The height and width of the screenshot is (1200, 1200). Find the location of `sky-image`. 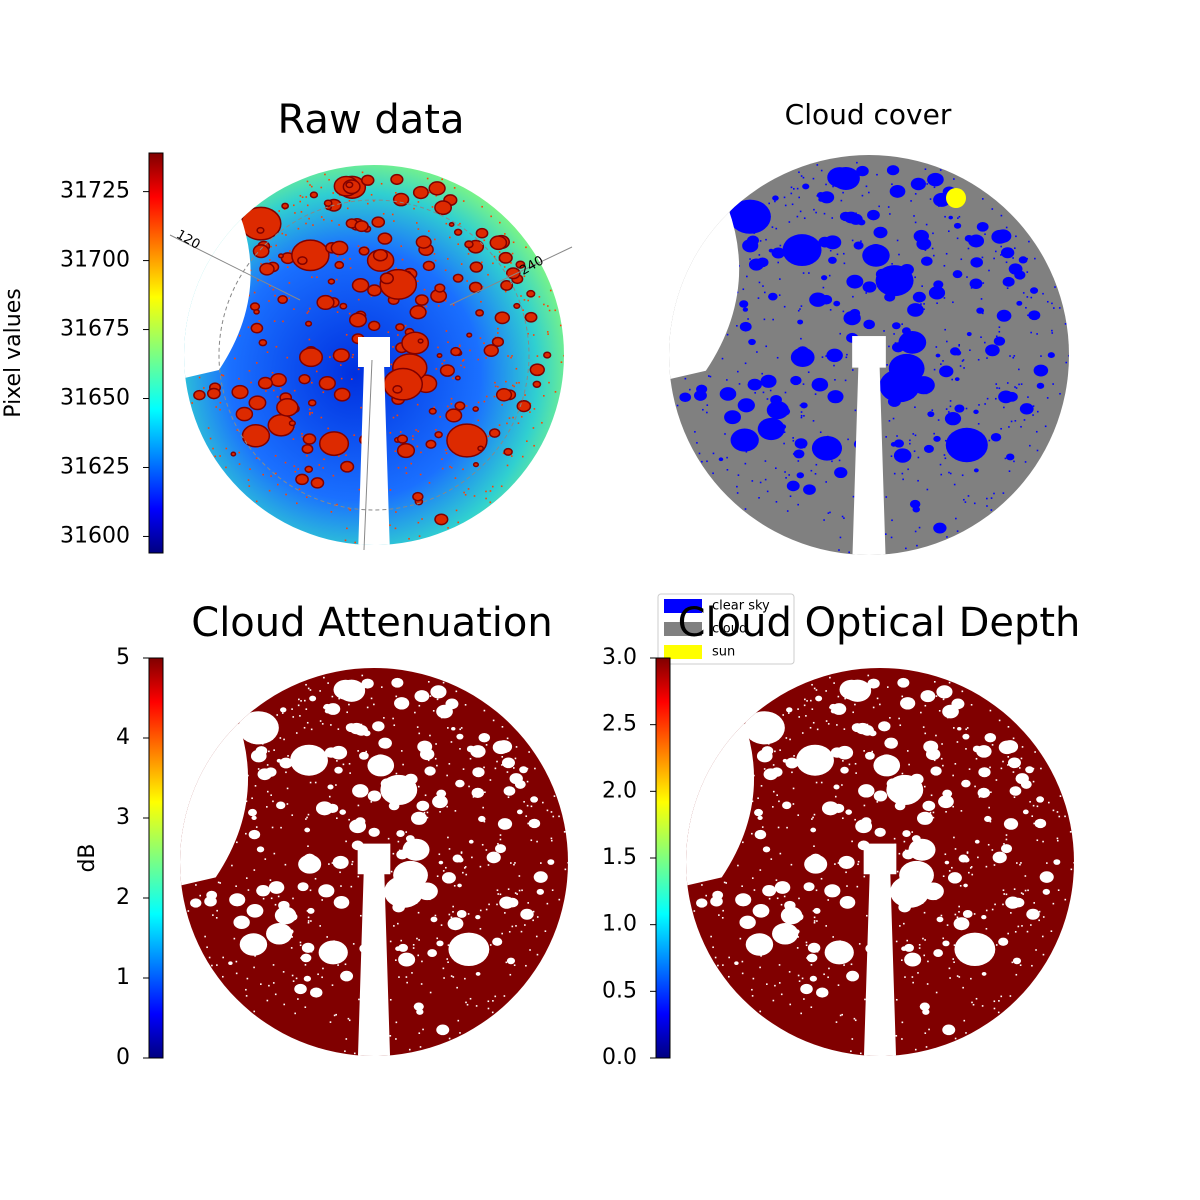

sky-image is located at coordinates (374, 862).